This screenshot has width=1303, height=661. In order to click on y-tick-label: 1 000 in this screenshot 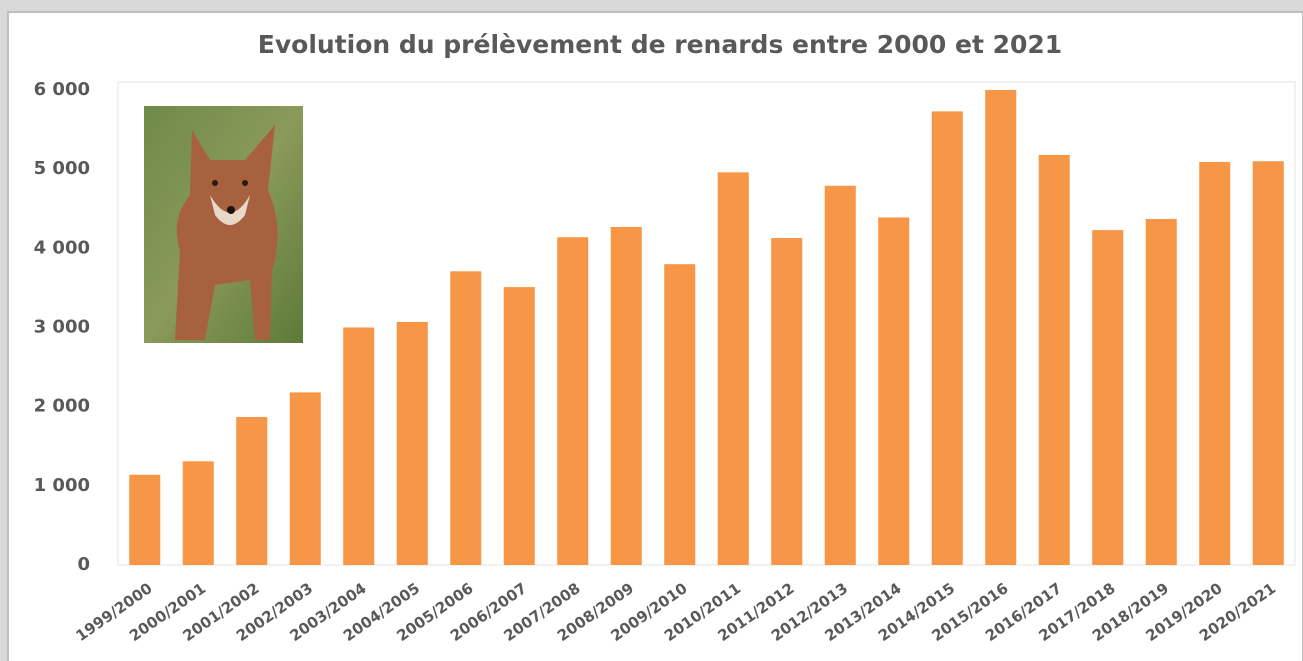, I will do `click(62, 485)`.